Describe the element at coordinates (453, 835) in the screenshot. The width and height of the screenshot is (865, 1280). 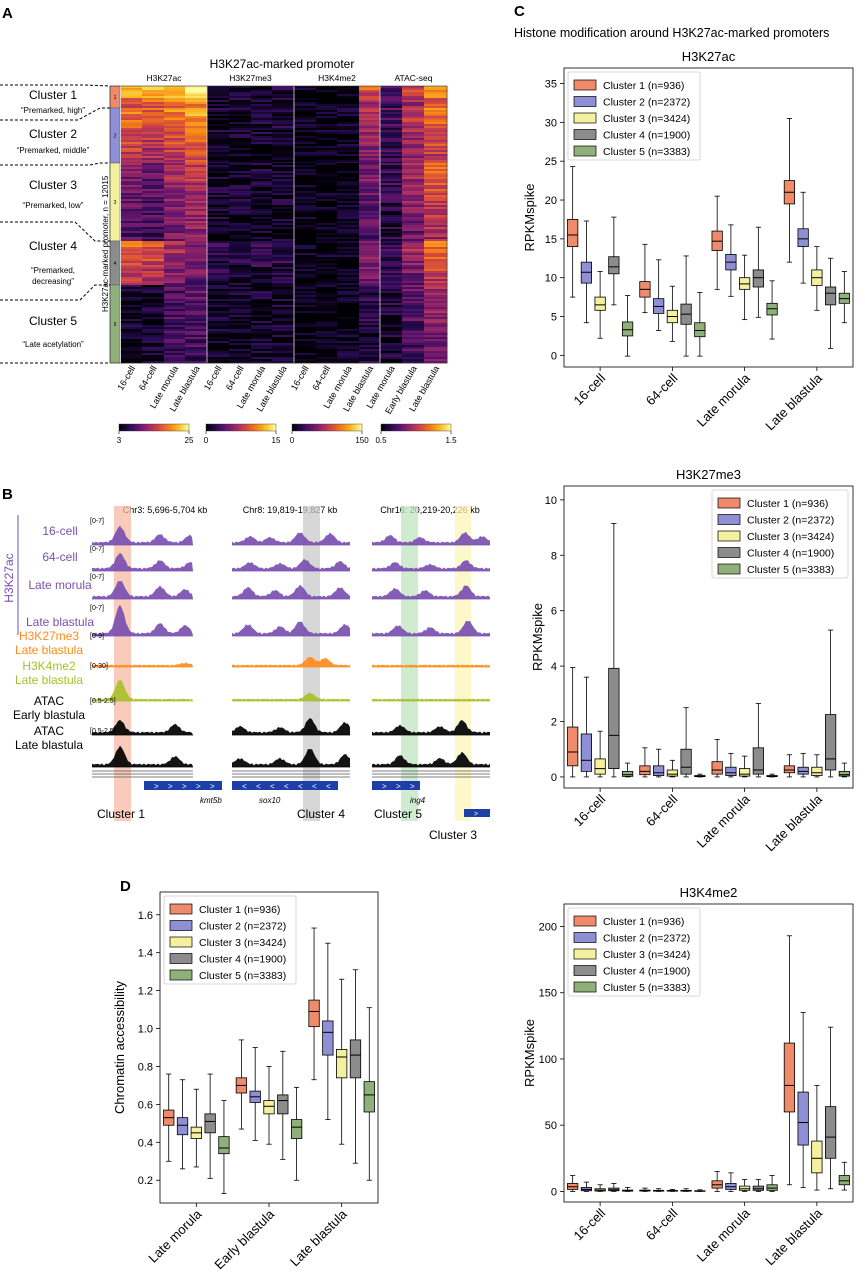
I see `region-cluster-label: Cluster 3` at that location.